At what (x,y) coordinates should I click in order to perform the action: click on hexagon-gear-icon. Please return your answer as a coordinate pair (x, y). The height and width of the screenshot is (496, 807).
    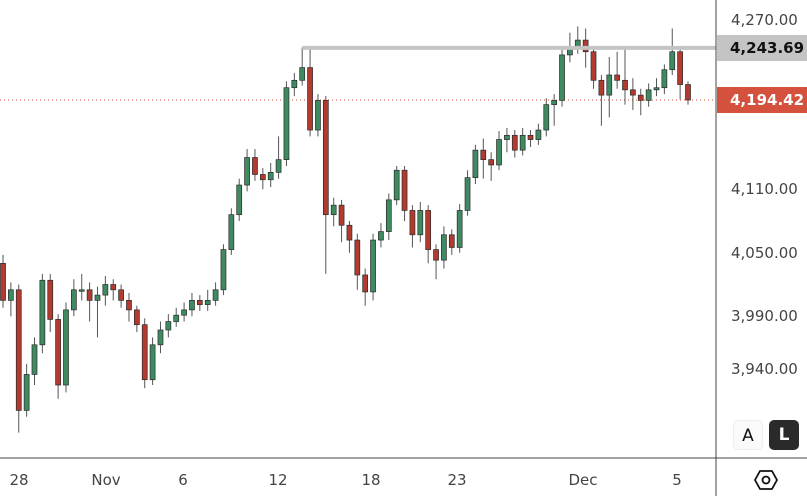
    Looking at the image, I should click on (766, 480).